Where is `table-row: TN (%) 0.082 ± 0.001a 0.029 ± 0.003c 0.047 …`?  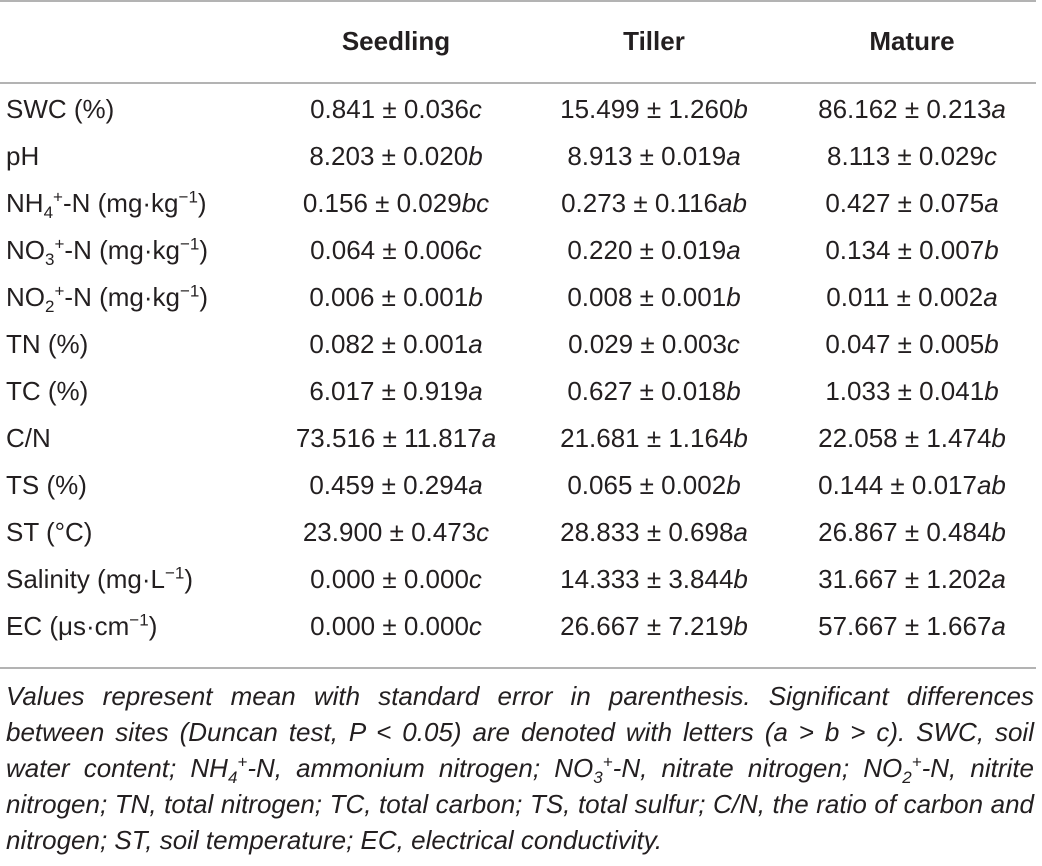 table-row: TN (%) 0.082 ± 0.001a 0.029 ± 0.003c 0.047 … is located at coordinates (518, 344).